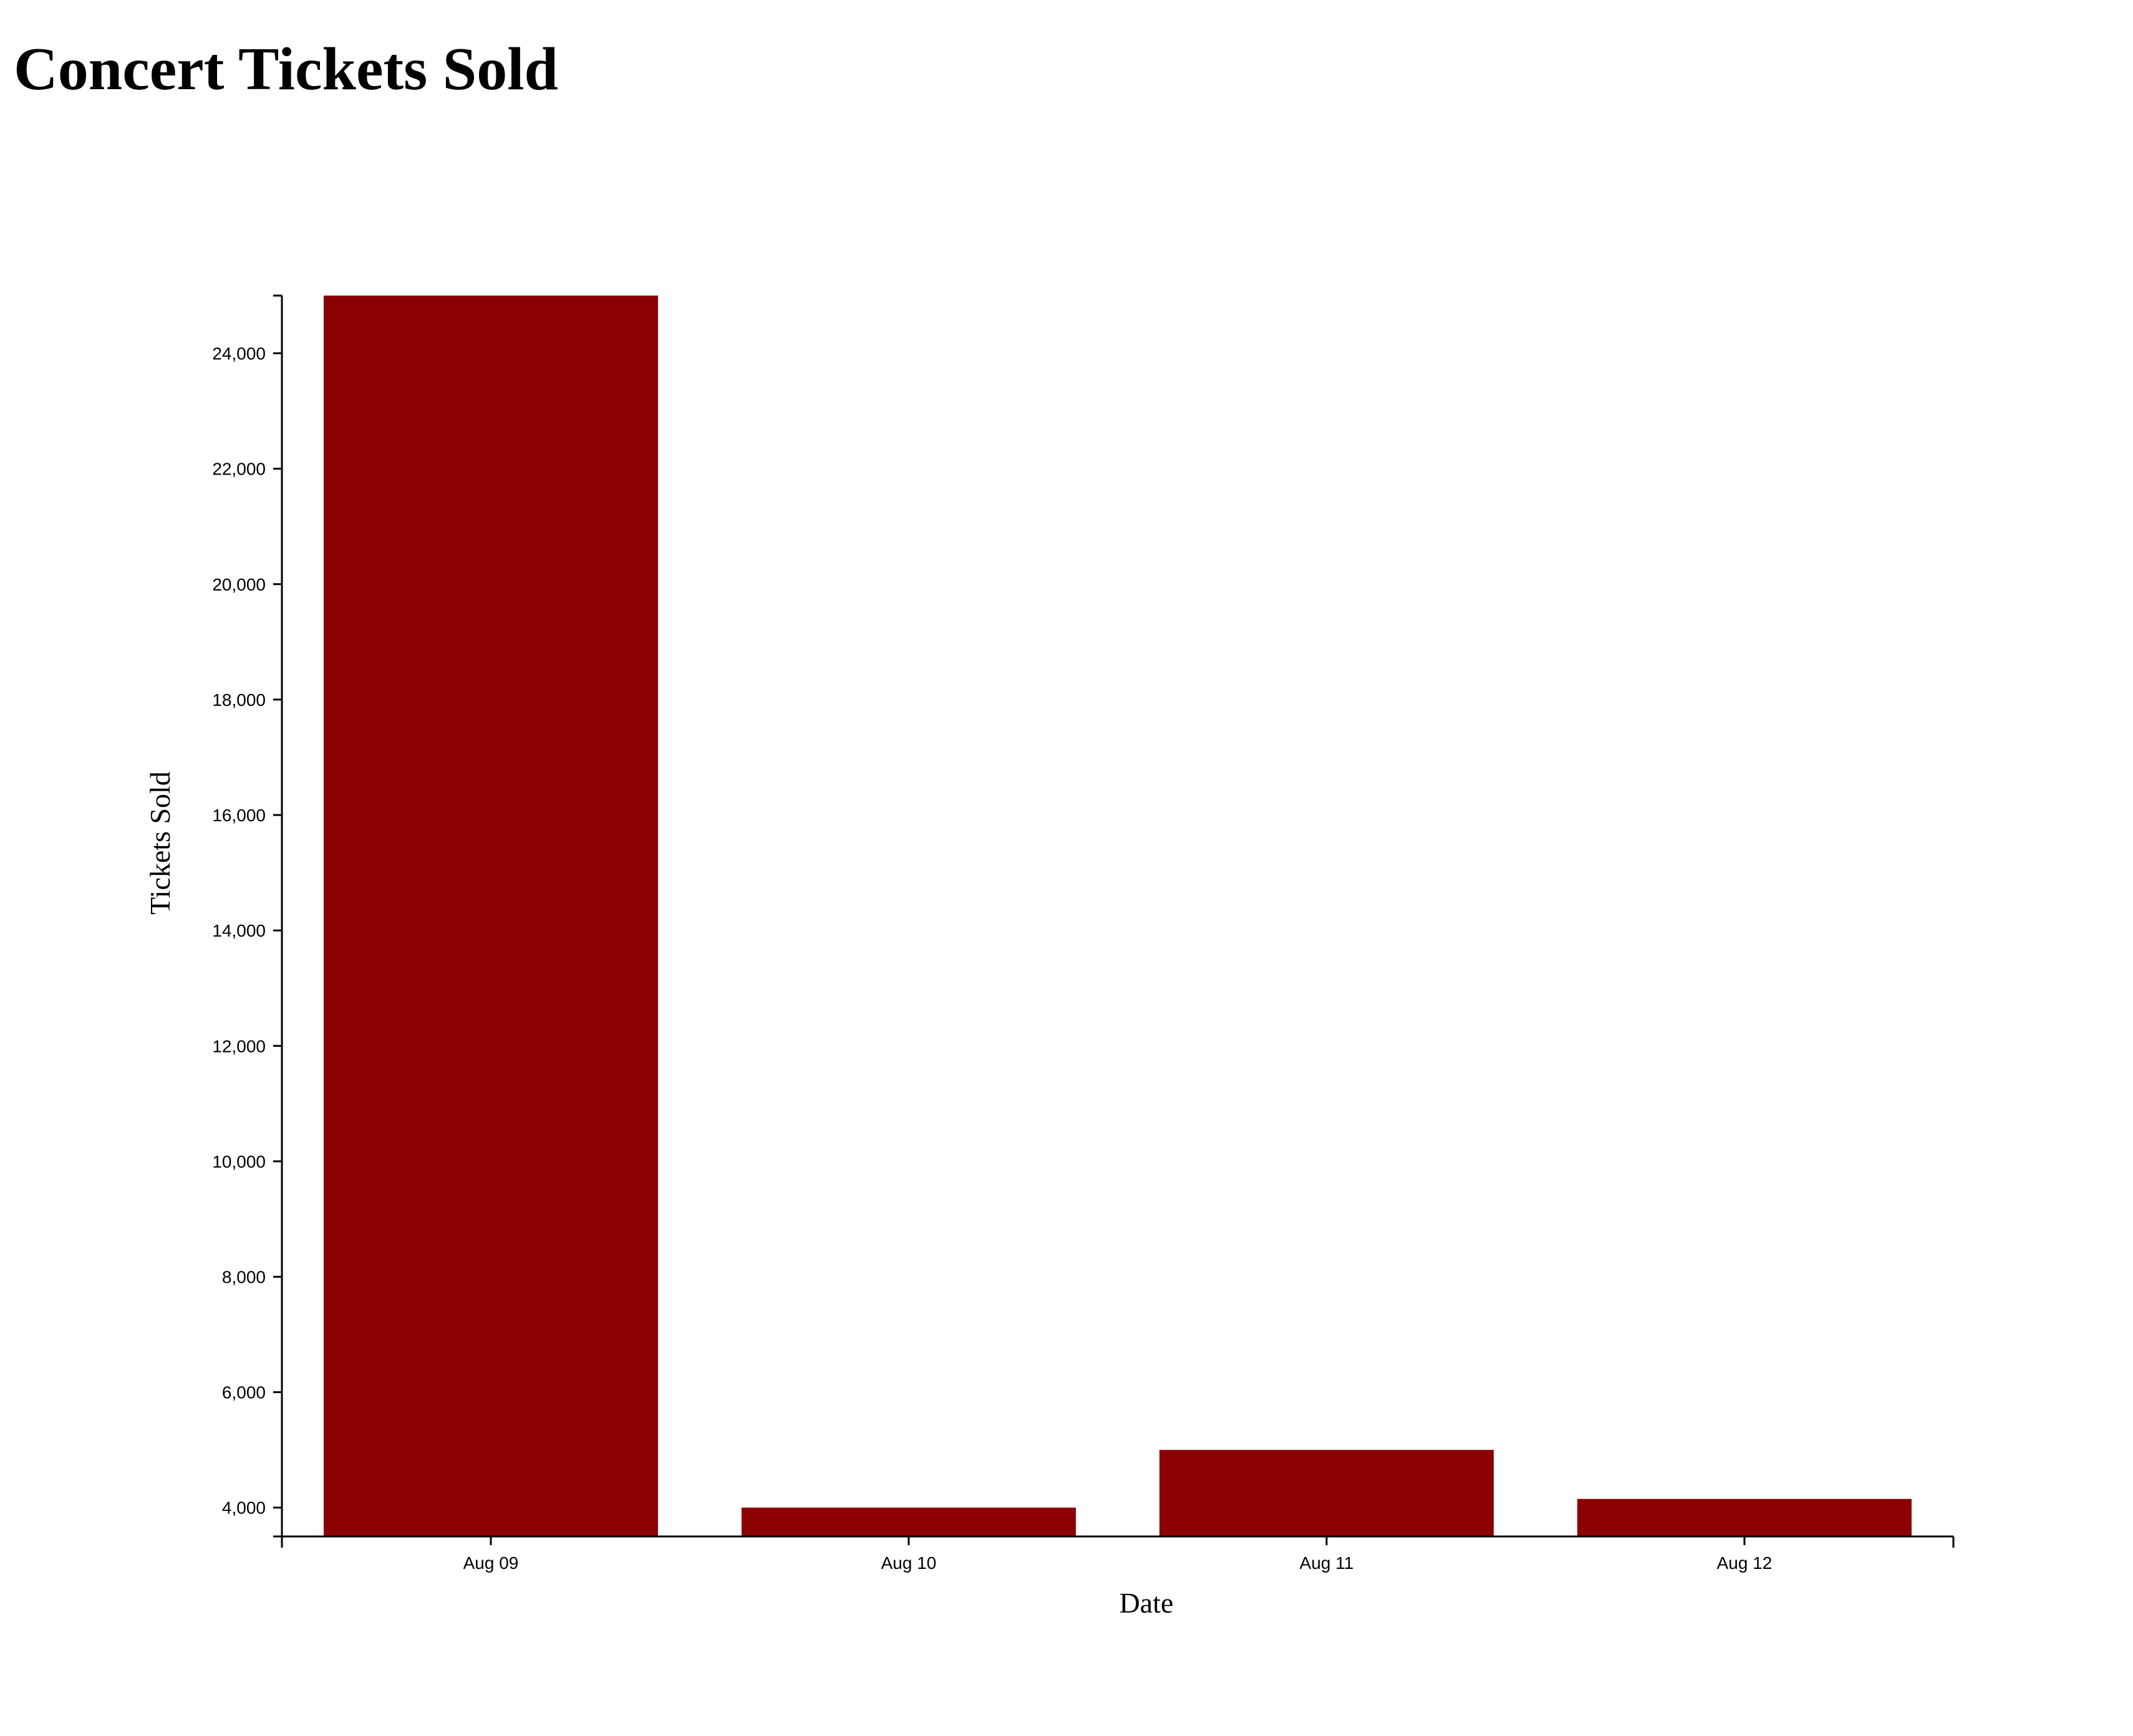 The height and width of the screenshot is (1736, 2133). Describe the element at coordinates (239, 1046) in the screenshot. I see `y-tick-label: 12,000` at that location.